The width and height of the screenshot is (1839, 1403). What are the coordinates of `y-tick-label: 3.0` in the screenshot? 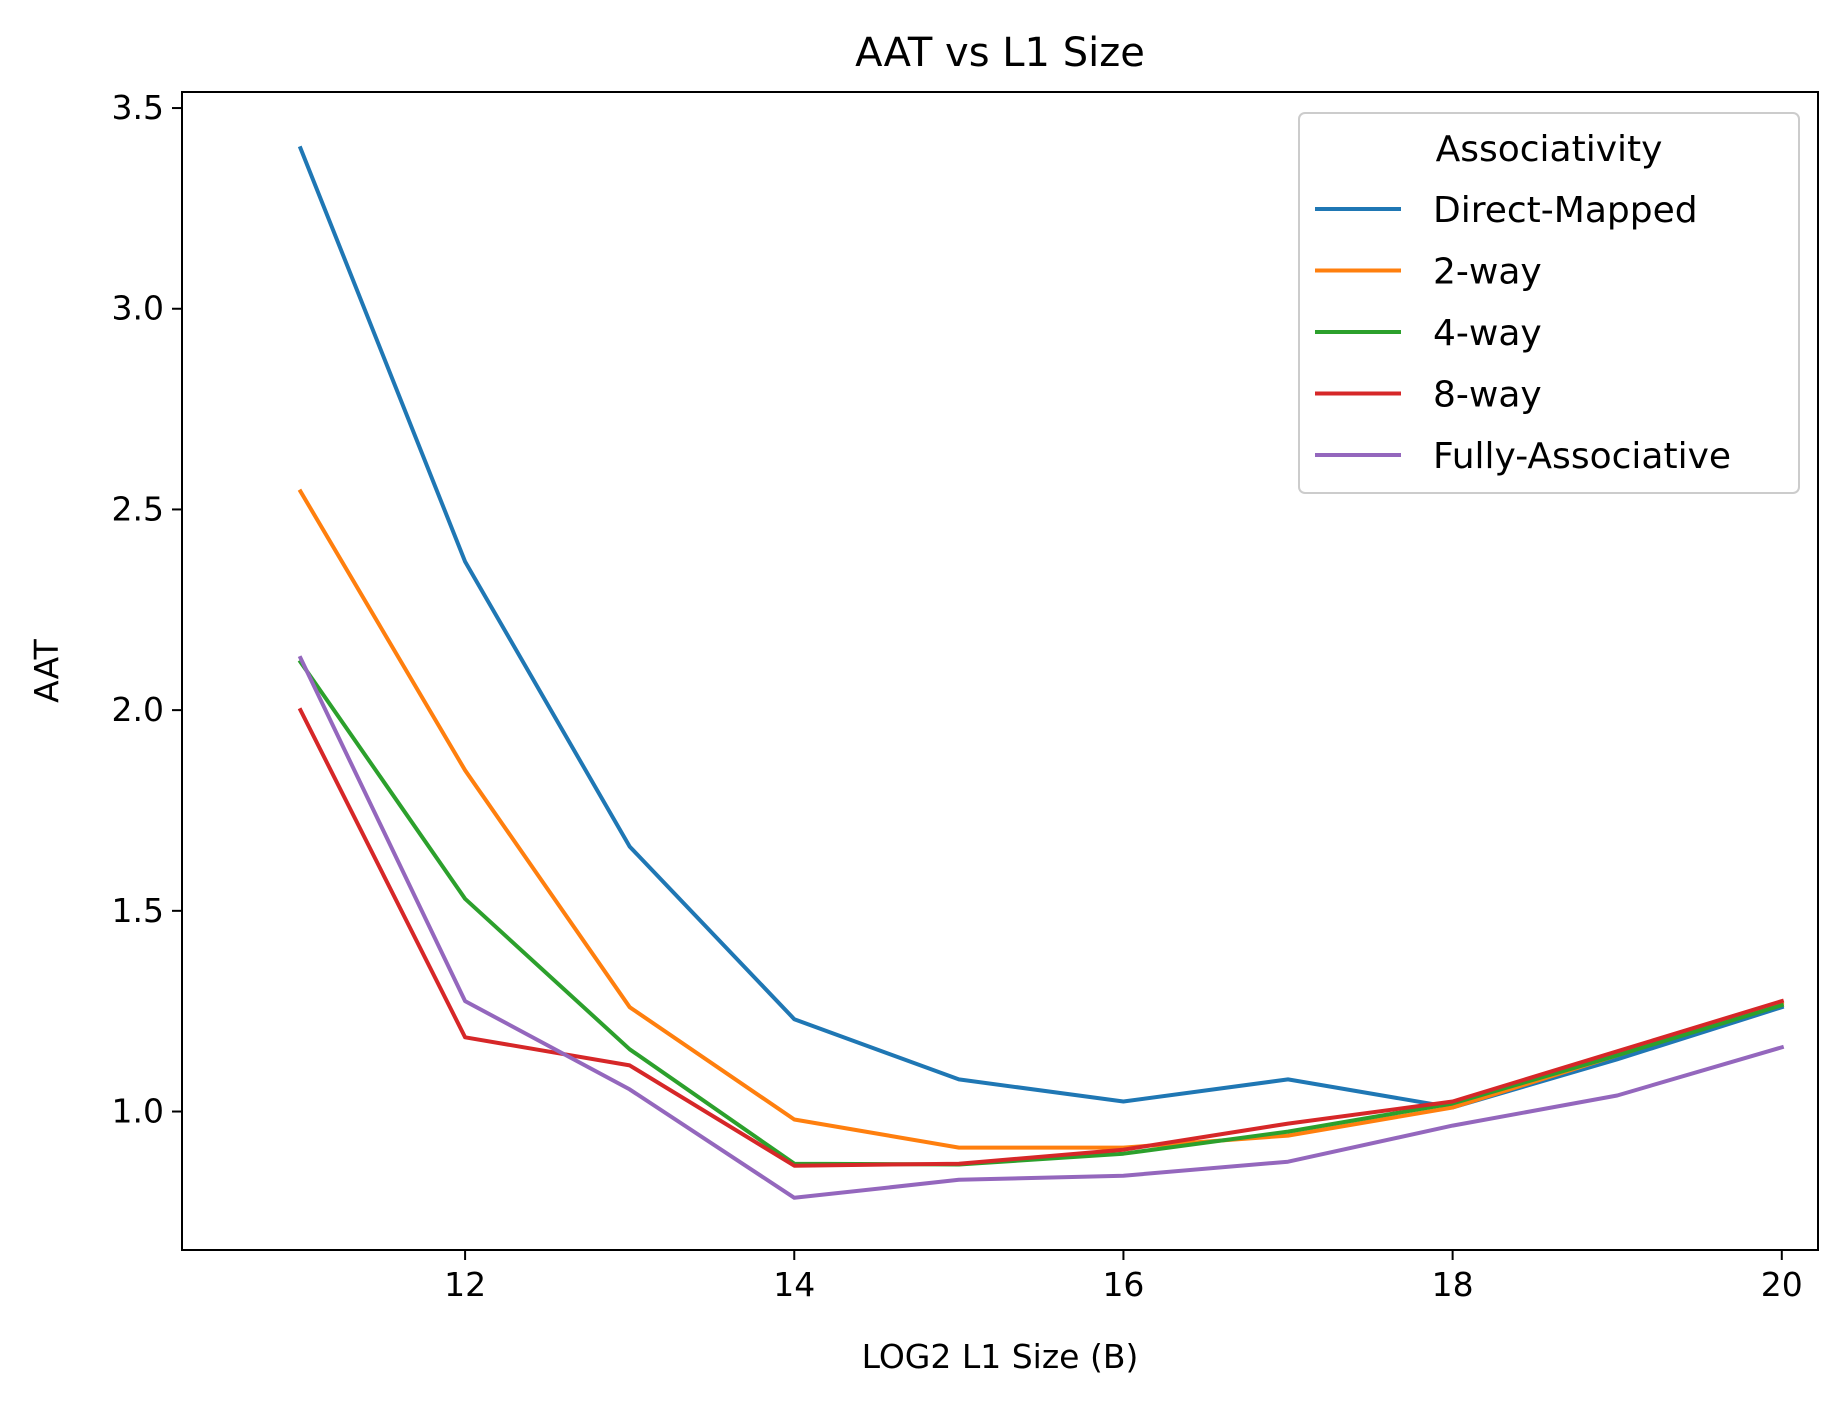 It's located at (138, 308).